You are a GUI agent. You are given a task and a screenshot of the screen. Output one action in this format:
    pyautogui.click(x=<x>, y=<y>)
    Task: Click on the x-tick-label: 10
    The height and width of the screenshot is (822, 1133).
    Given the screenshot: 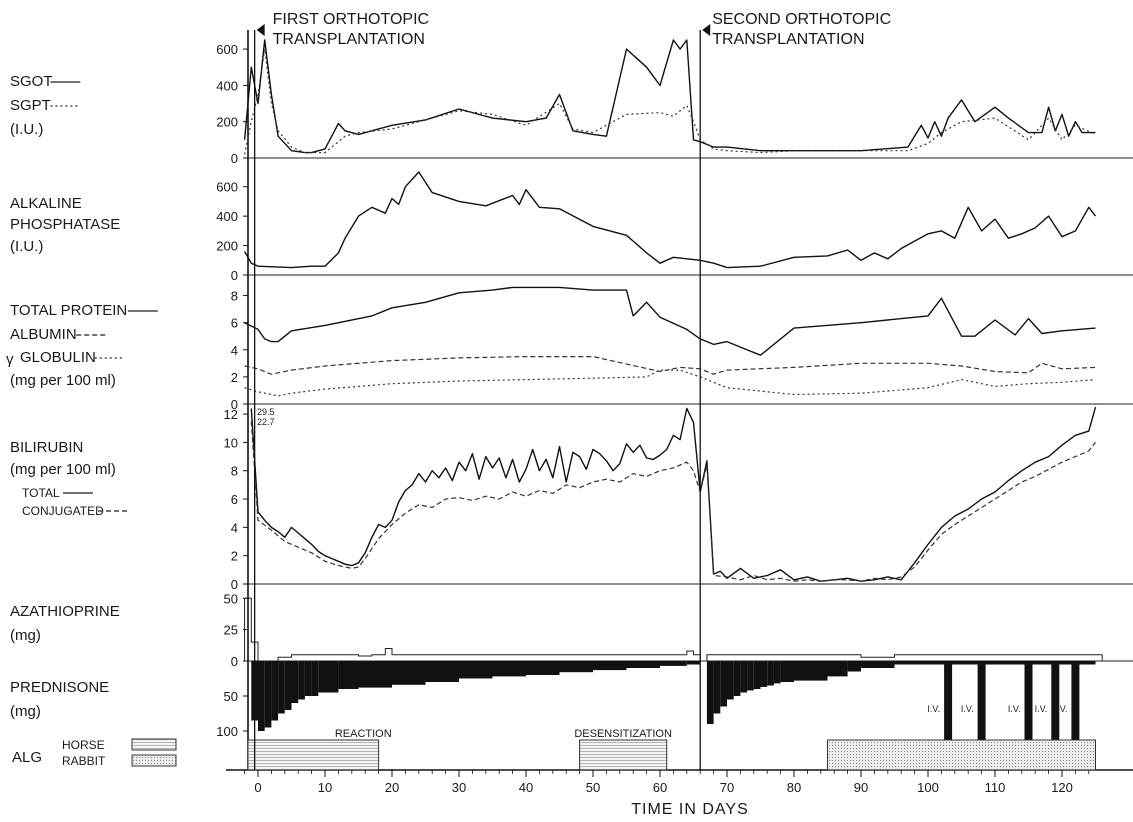 What is the action you would take?
    pyautogui.click(x=325, y=787)
    